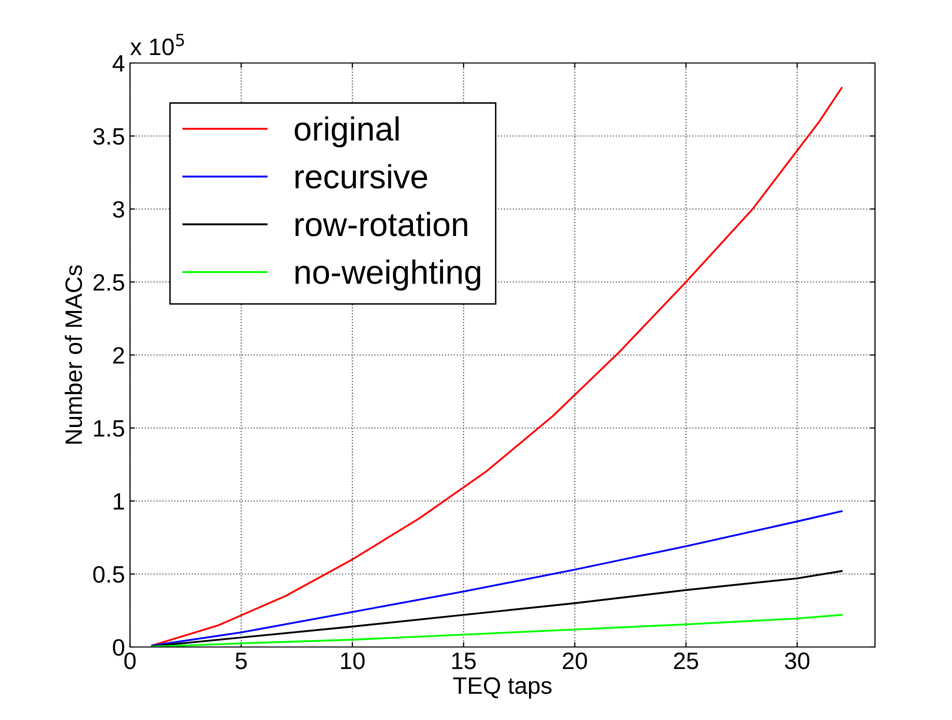 This screenshot has width=952, height=720. What do you see at coordinates (73, 354) in the screenshot?
I see `y-axis-title: Number of MACs` at bounding box center [73, 354].